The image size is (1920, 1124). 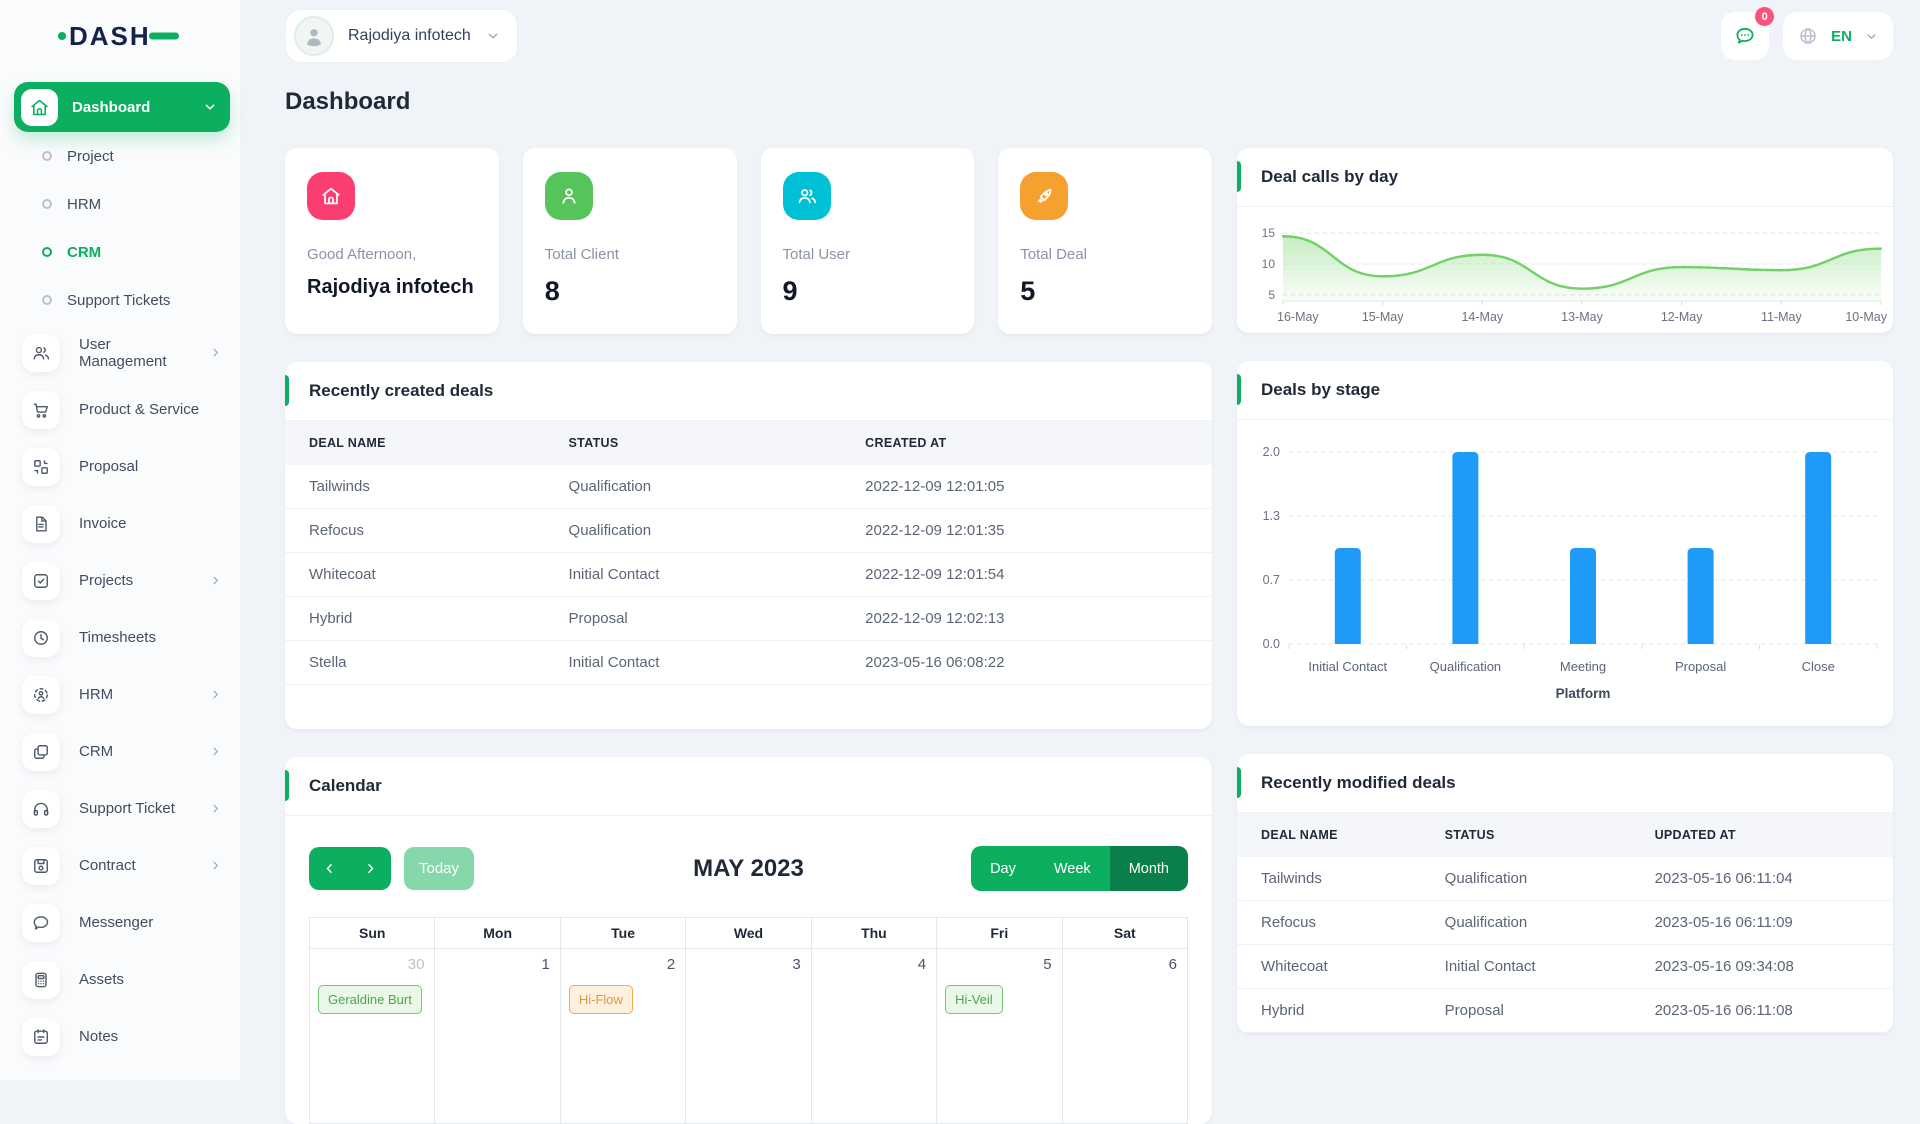 What do you see at coordinates (748, 1036) in the screenshot?
I see `calendar-day-cell: 3` at bounding box center [748, 1036].